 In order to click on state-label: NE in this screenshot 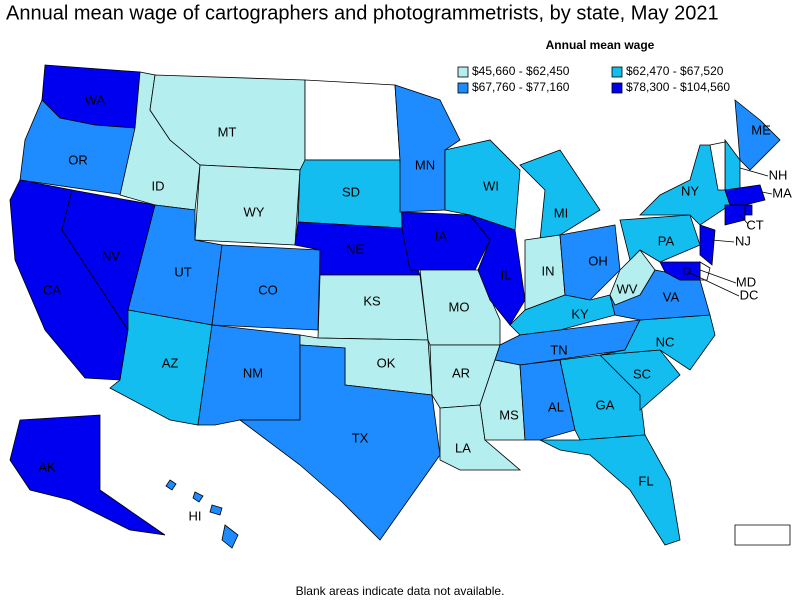, I will do `click(355, 248)`.